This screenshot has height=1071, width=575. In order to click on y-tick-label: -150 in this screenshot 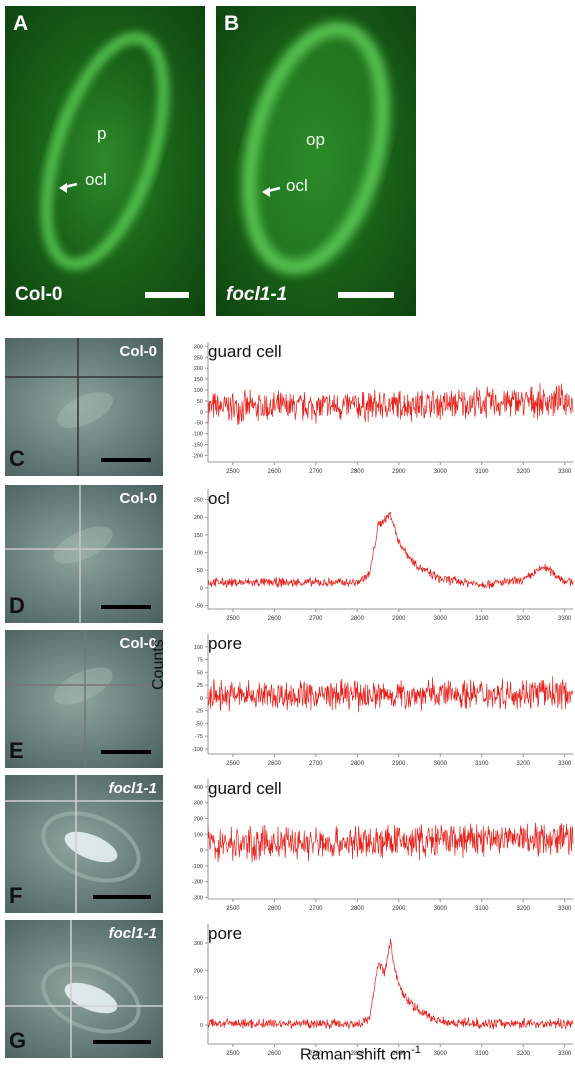, I will do `click(197, 446)`.